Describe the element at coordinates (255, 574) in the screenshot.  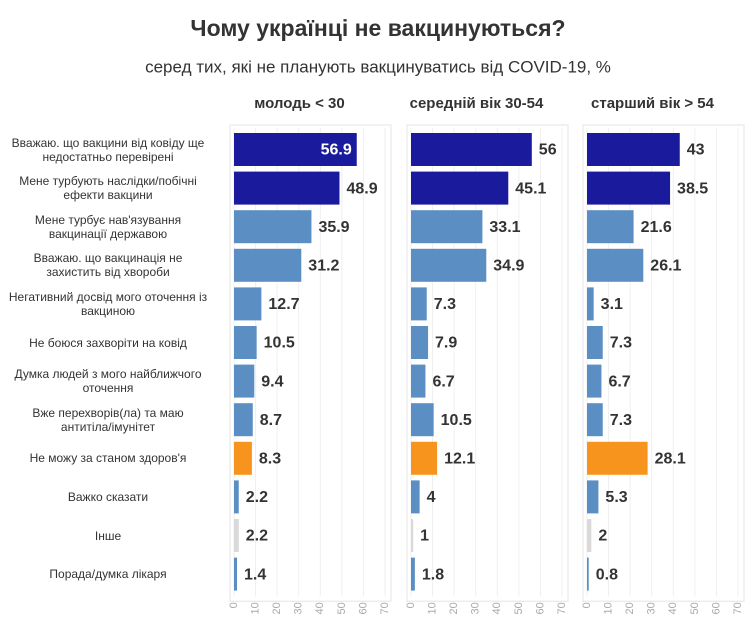
I see `value-label: 1.4` at that location.